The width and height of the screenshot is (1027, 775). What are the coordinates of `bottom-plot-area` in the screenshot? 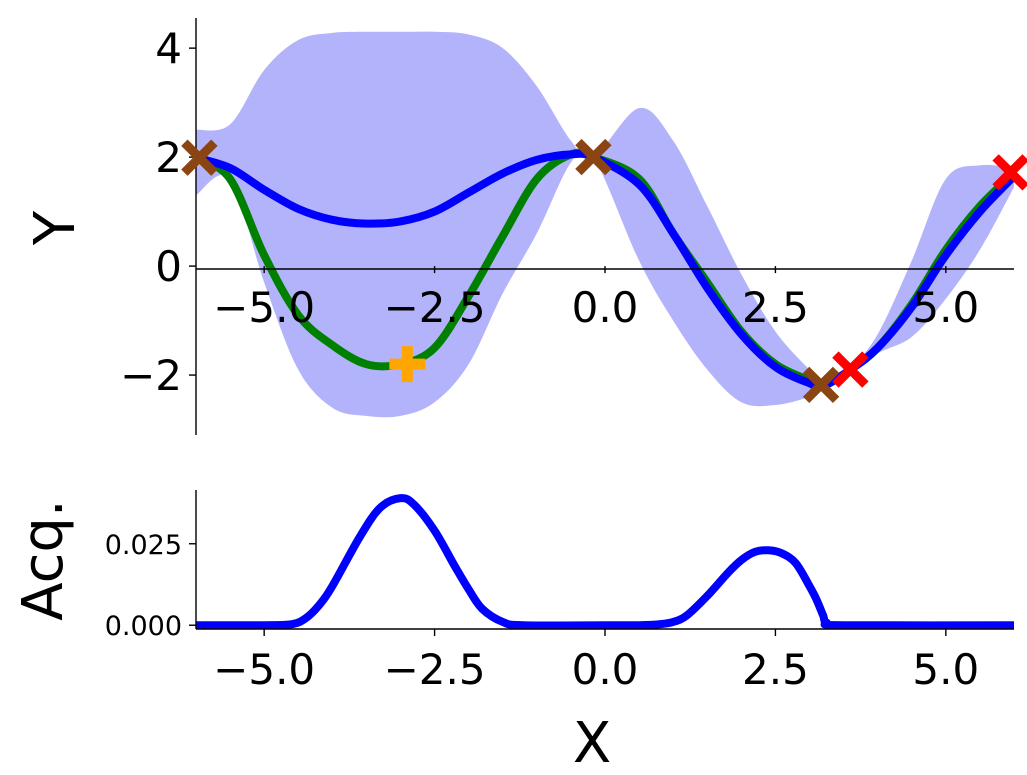 It's located at (605, 562).